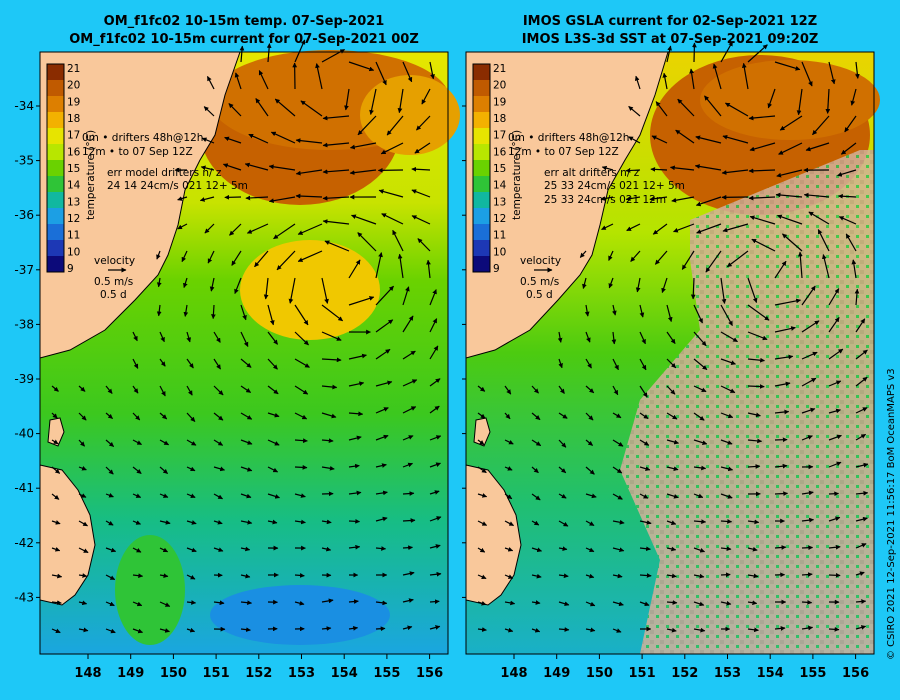 Image resolution: width=900 pixels, height=700 pixels. What do you see at coordinates (91, 175) in the screenshot?
I see `left-colorbar-label: temperature (°C)` at bounding box center [91, 175].